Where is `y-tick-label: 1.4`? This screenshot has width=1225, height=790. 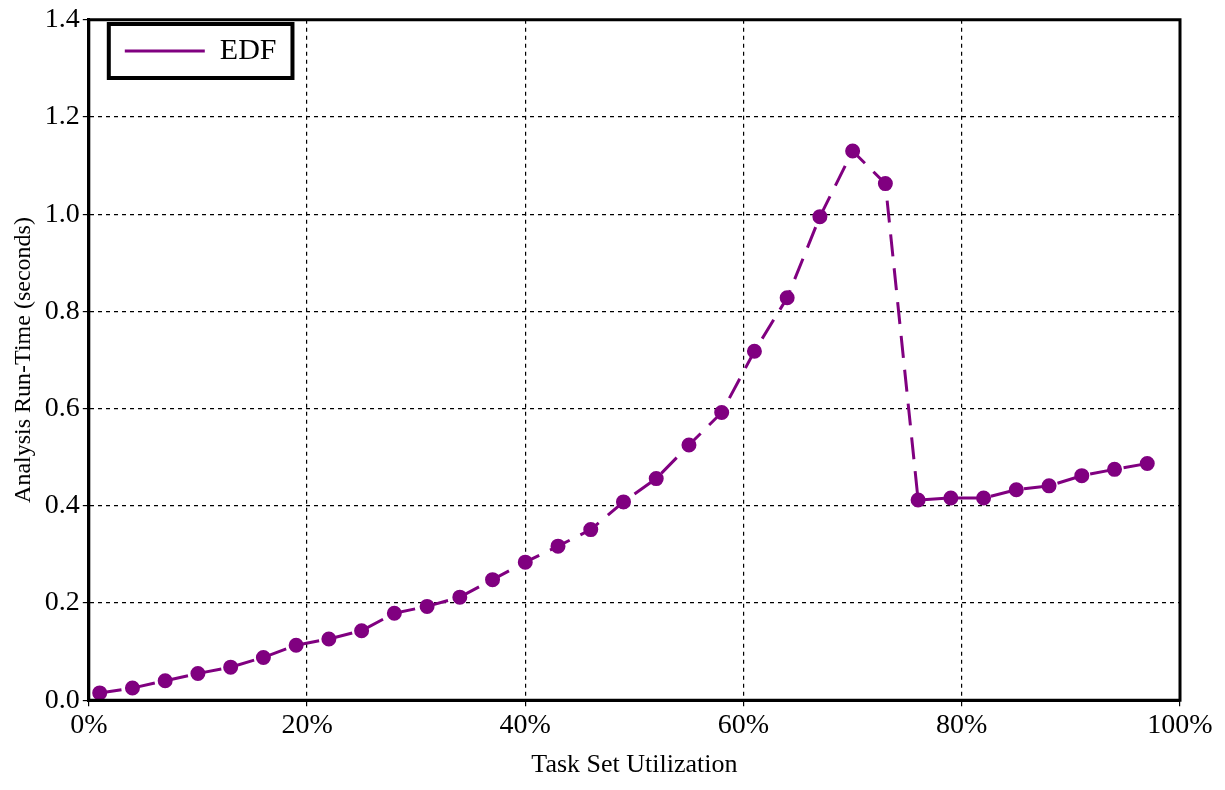 y-tick-label: 1.4 is located at coordinates (62, 18).